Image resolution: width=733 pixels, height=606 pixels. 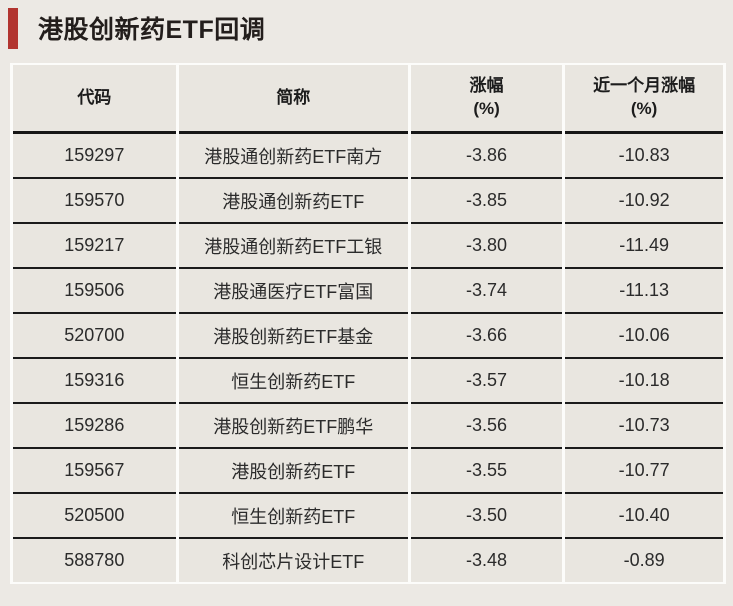 What do you see at coordinates (486, 516) in the screenshot?
I see `cell-change: -3.50` at bounding box center [486, 516].